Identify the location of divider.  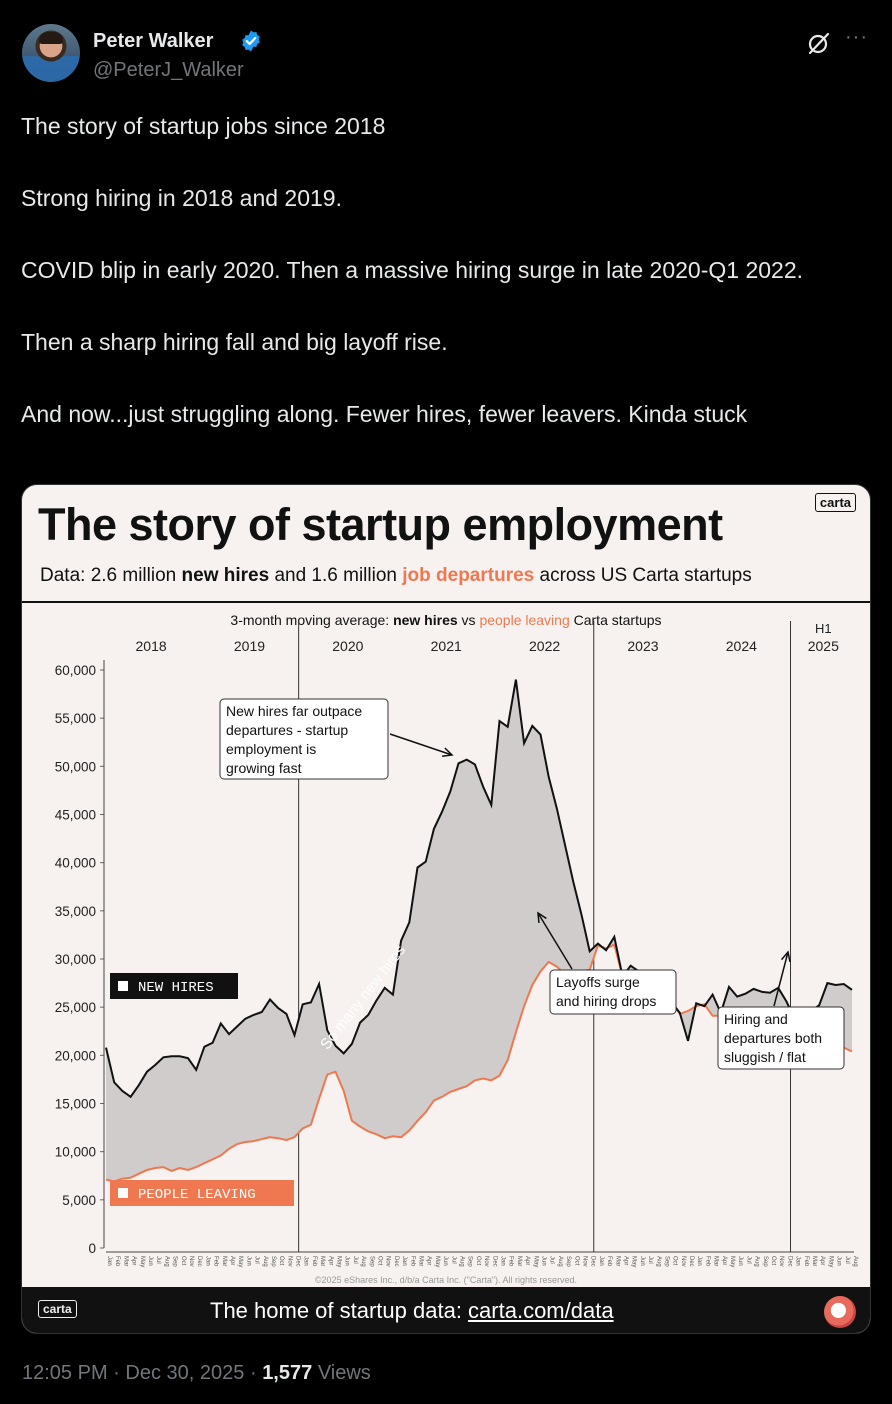
(446, 602).